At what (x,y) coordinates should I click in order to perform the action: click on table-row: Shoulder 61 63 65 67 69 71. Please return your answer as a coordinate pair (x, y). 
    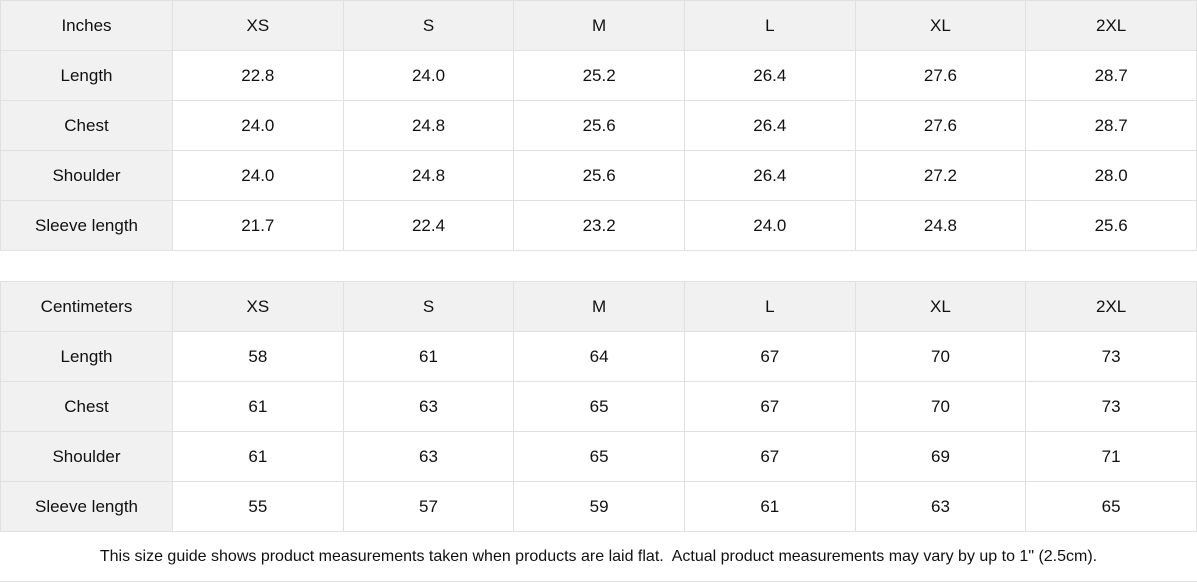
    Looking at the image, I should click on (598, 456).